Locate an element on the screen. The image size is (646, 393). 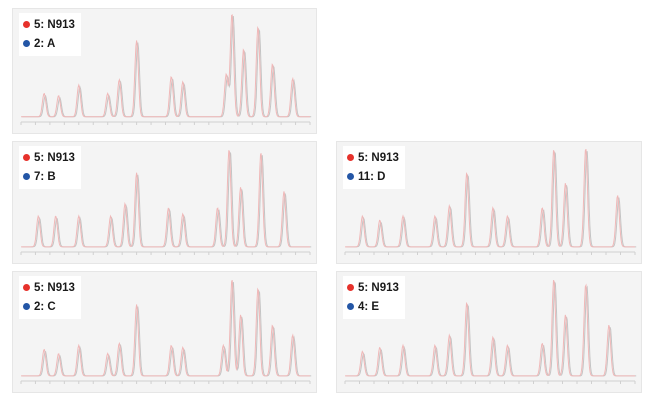
legend-item-sample: 7: B is located at coordinates (49, 176).